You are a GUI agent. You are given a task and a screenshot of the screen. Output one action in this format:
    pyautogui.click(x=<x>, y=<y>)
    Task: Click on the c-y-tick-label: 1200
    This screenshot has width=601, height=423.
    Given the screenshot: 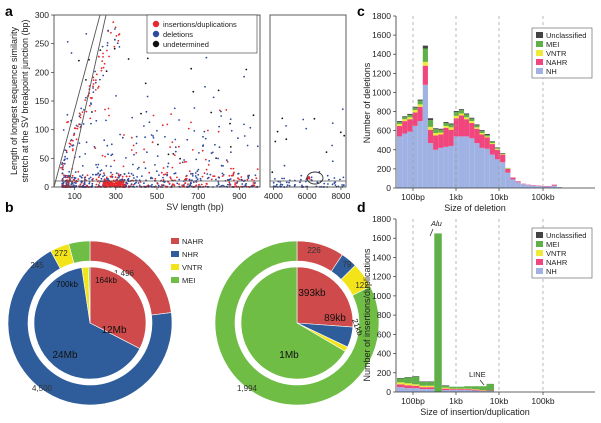 What is the action you would take?
    pyautogui.click(x=381, y=73)
    